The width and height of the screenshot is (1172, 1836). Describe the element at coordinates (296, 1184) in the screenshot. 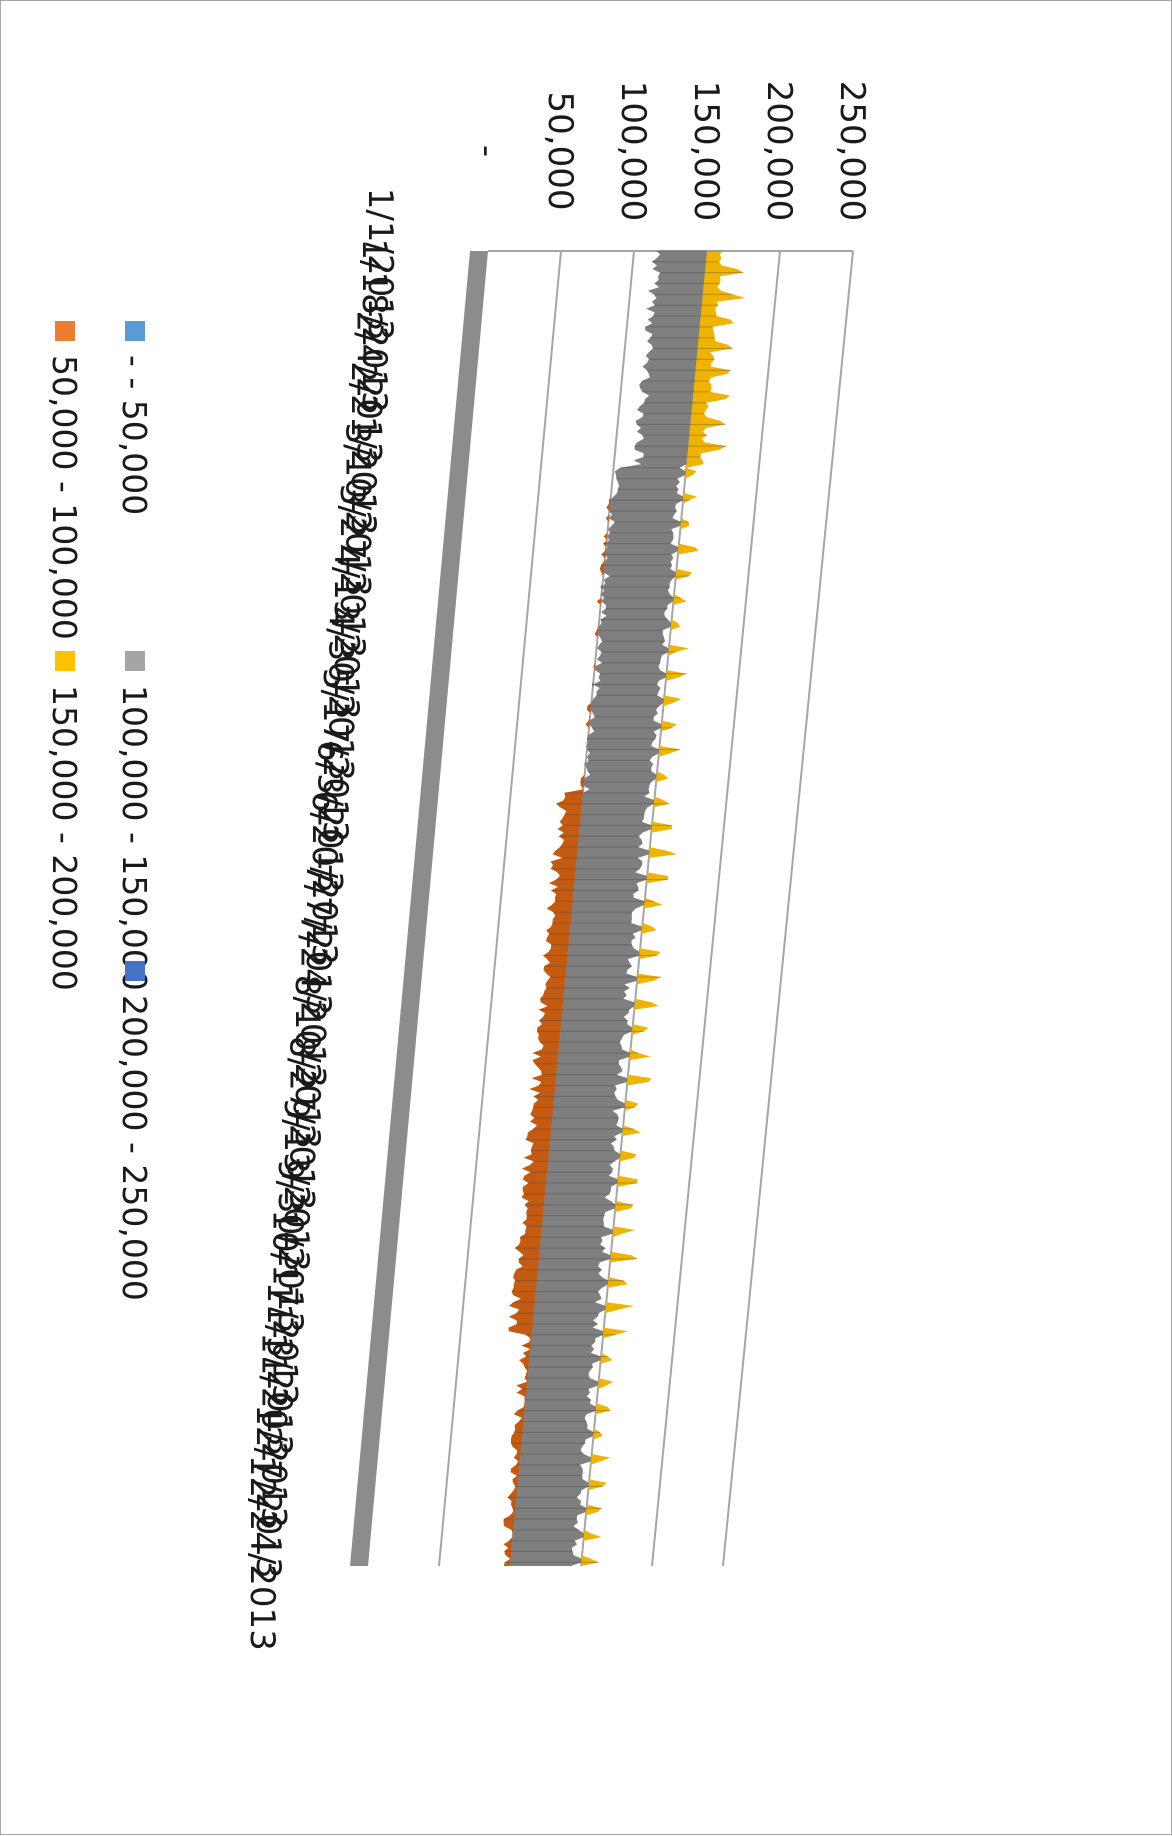

I see `x-tick-label: 9/13/2013` at that location.